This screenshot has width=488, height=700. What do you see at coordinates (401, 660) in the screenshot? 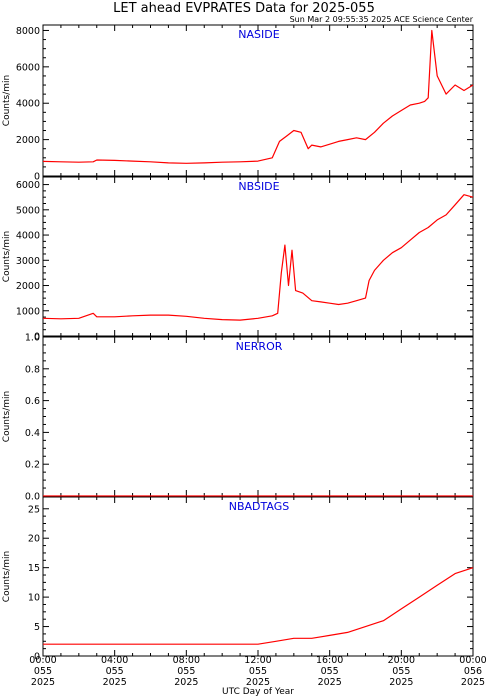
I see `x-tick-label: 20:00` at bounding box center [401, 660].